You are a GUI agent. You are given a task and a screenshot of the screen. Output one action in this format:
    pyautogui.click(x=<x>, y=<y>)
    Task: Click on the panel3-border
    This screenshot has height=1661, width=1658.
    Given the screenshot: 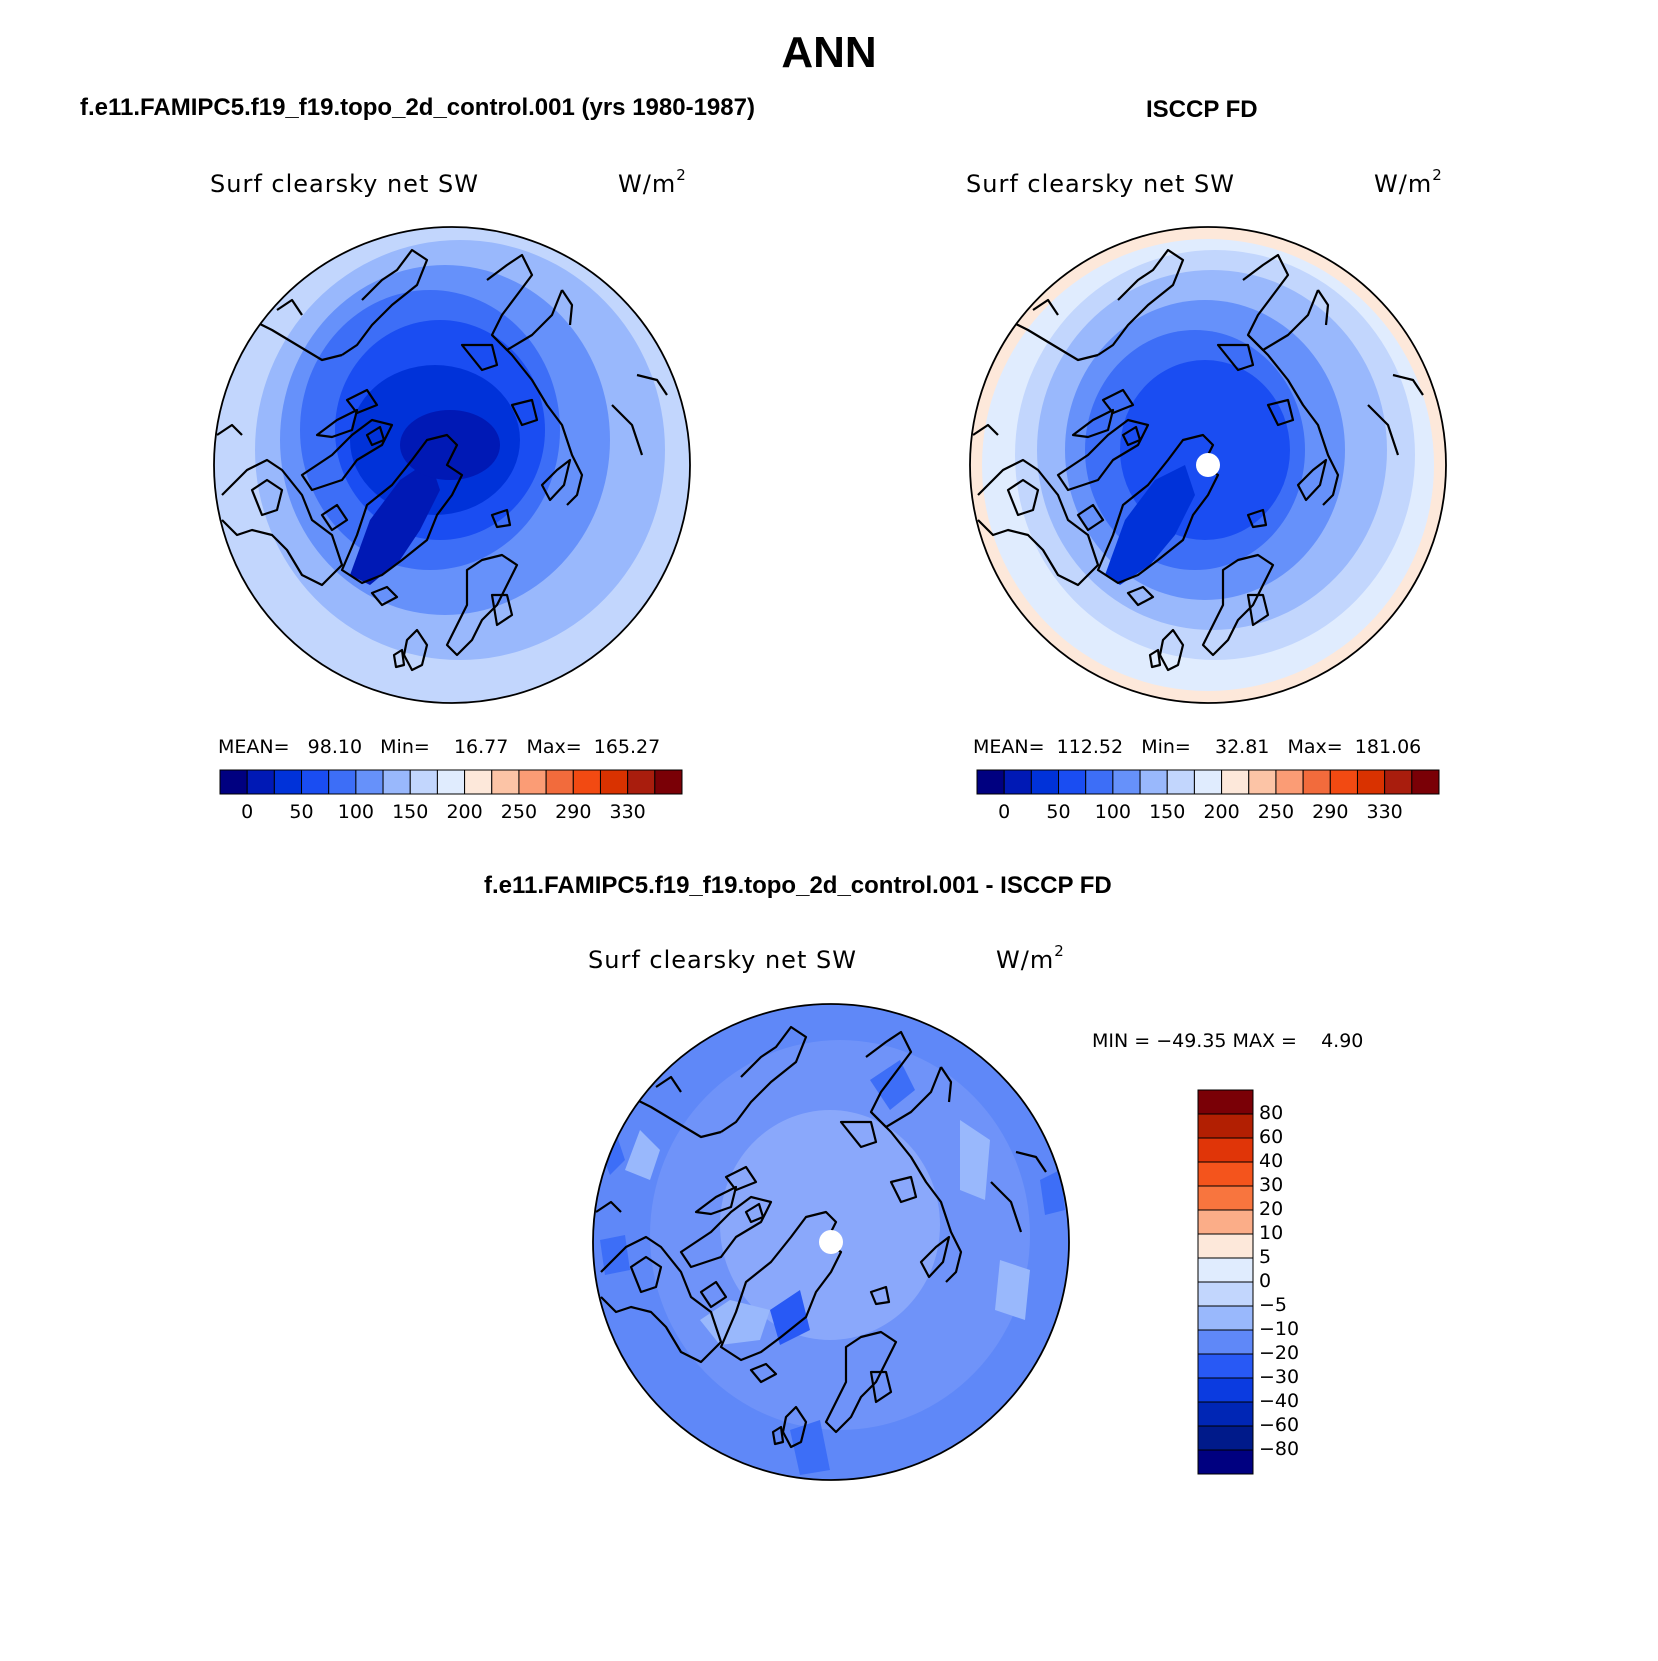 What is the action you would take?
    pyautogui.click(x=831, y=1242)
    